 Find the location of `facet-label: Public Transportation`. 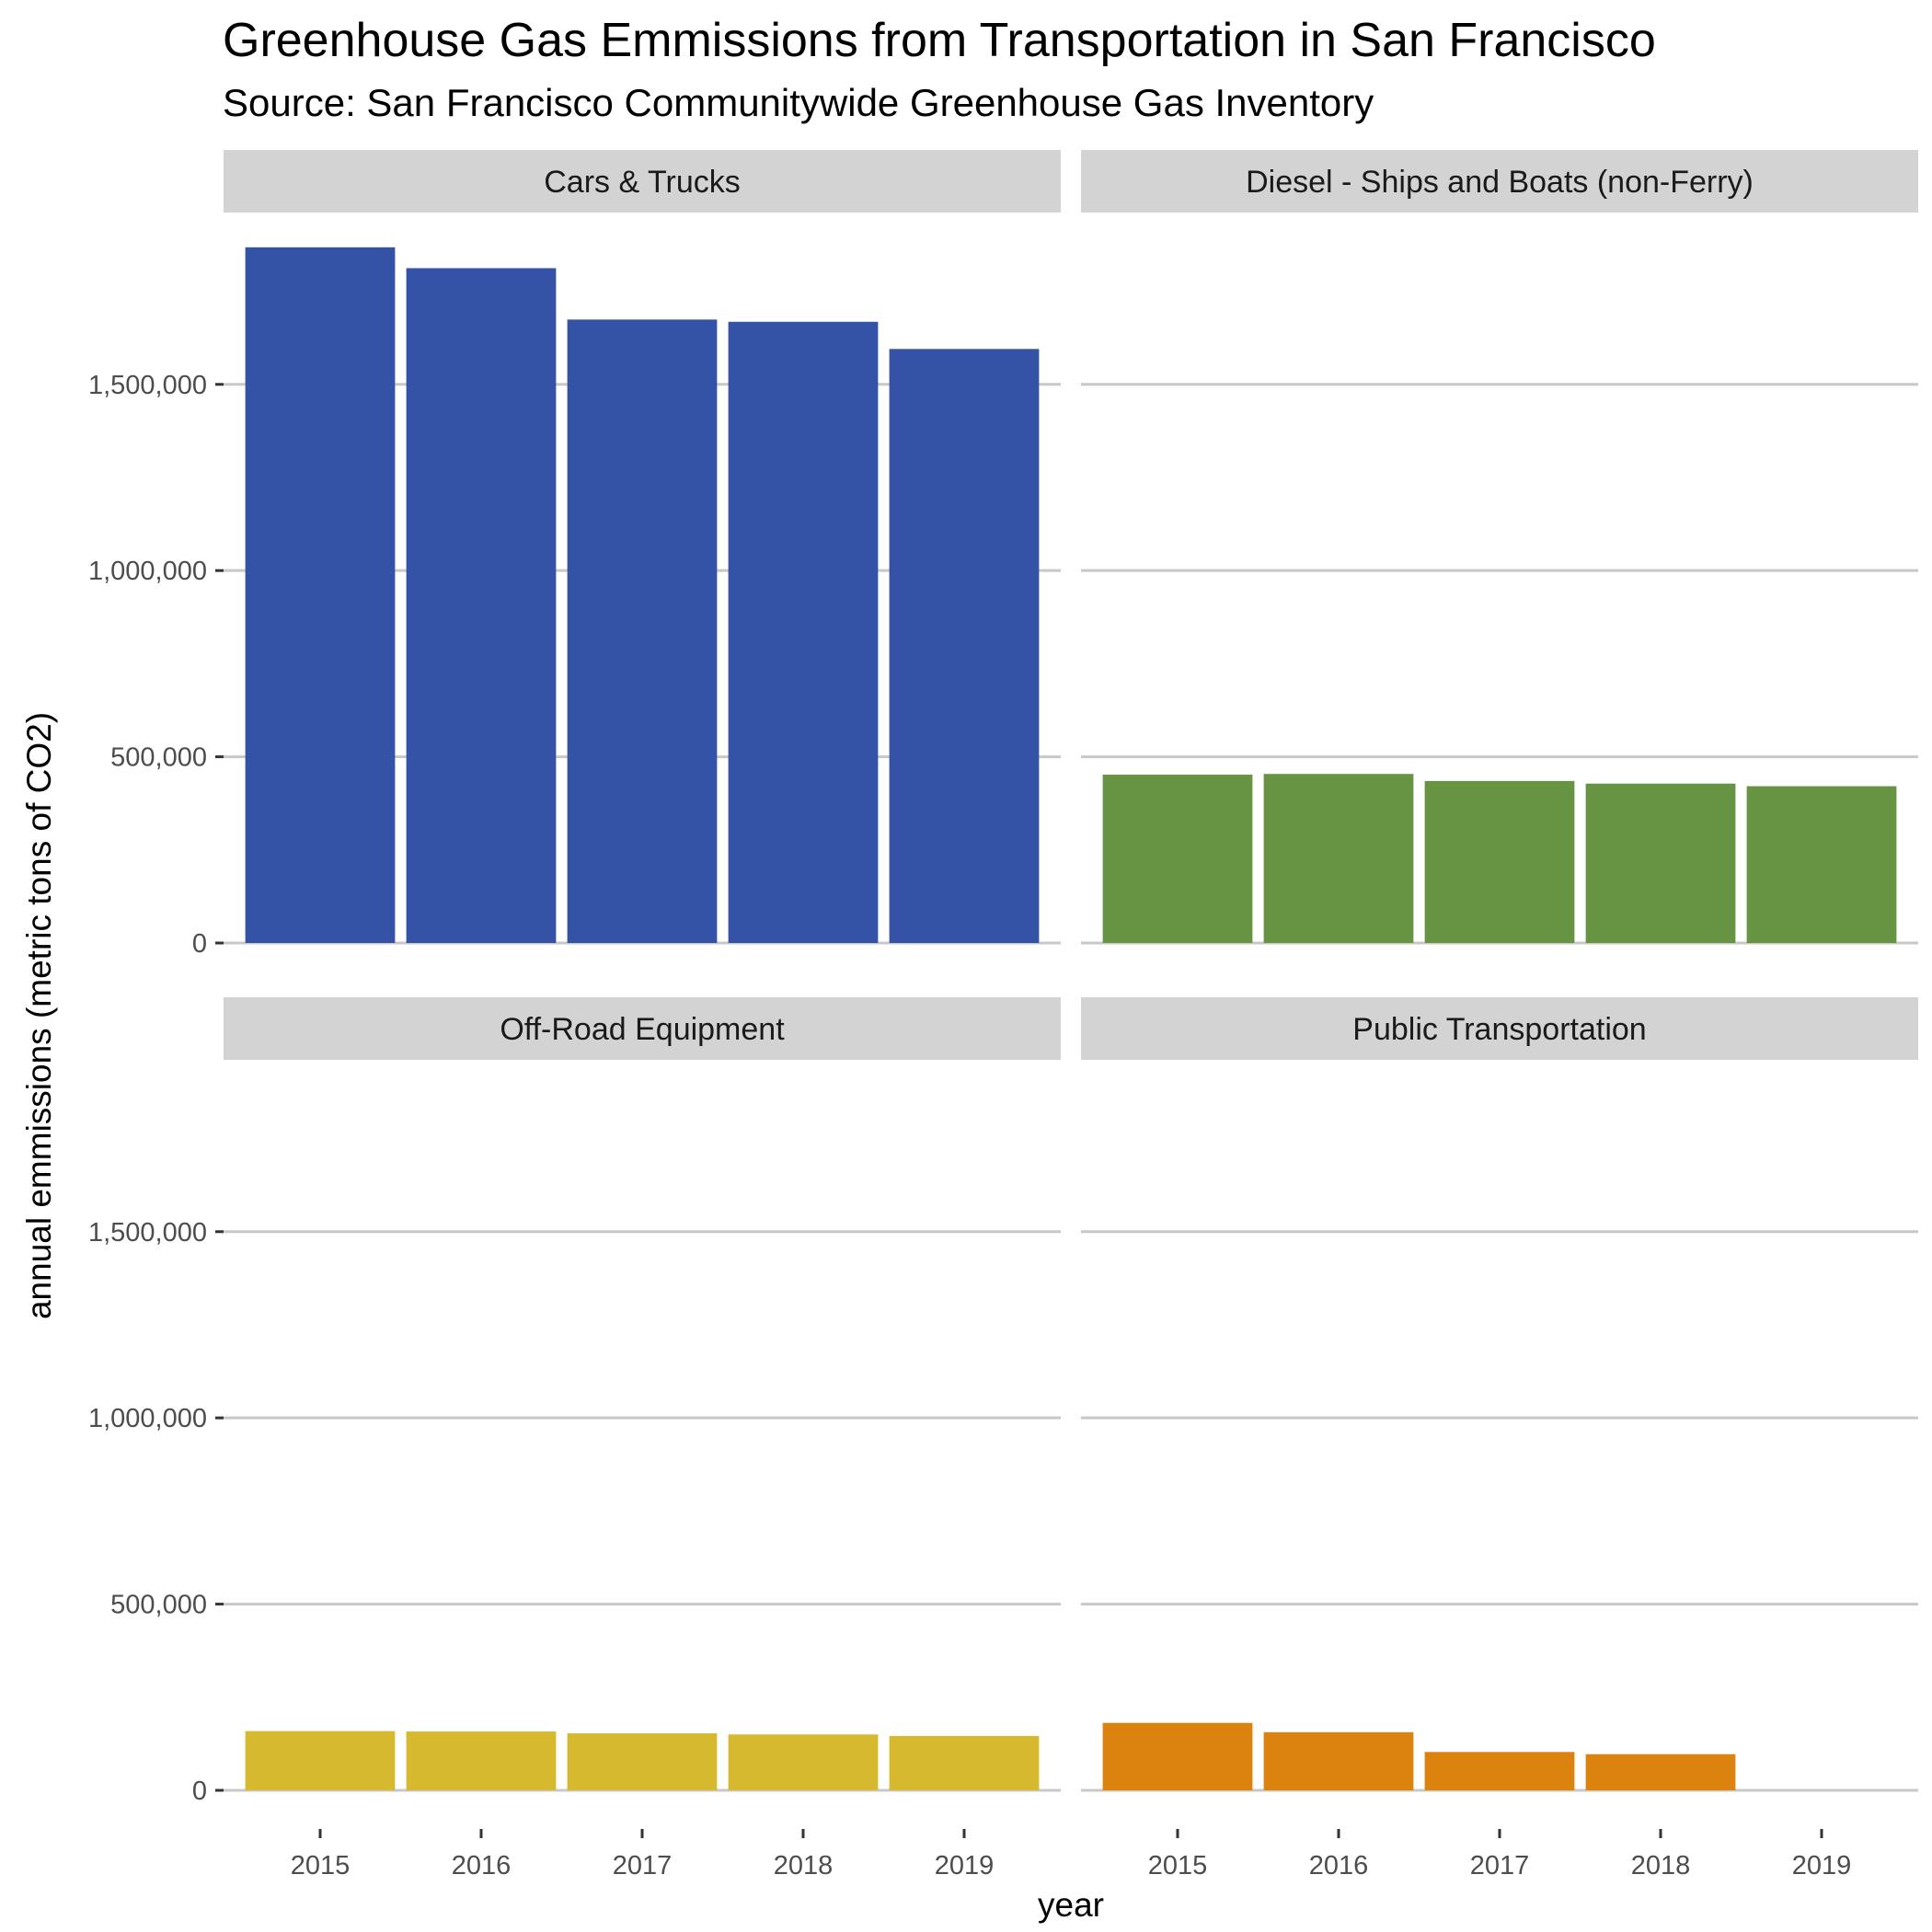

facet-label: Public Transportation is located at coordinates (1499, 1029).